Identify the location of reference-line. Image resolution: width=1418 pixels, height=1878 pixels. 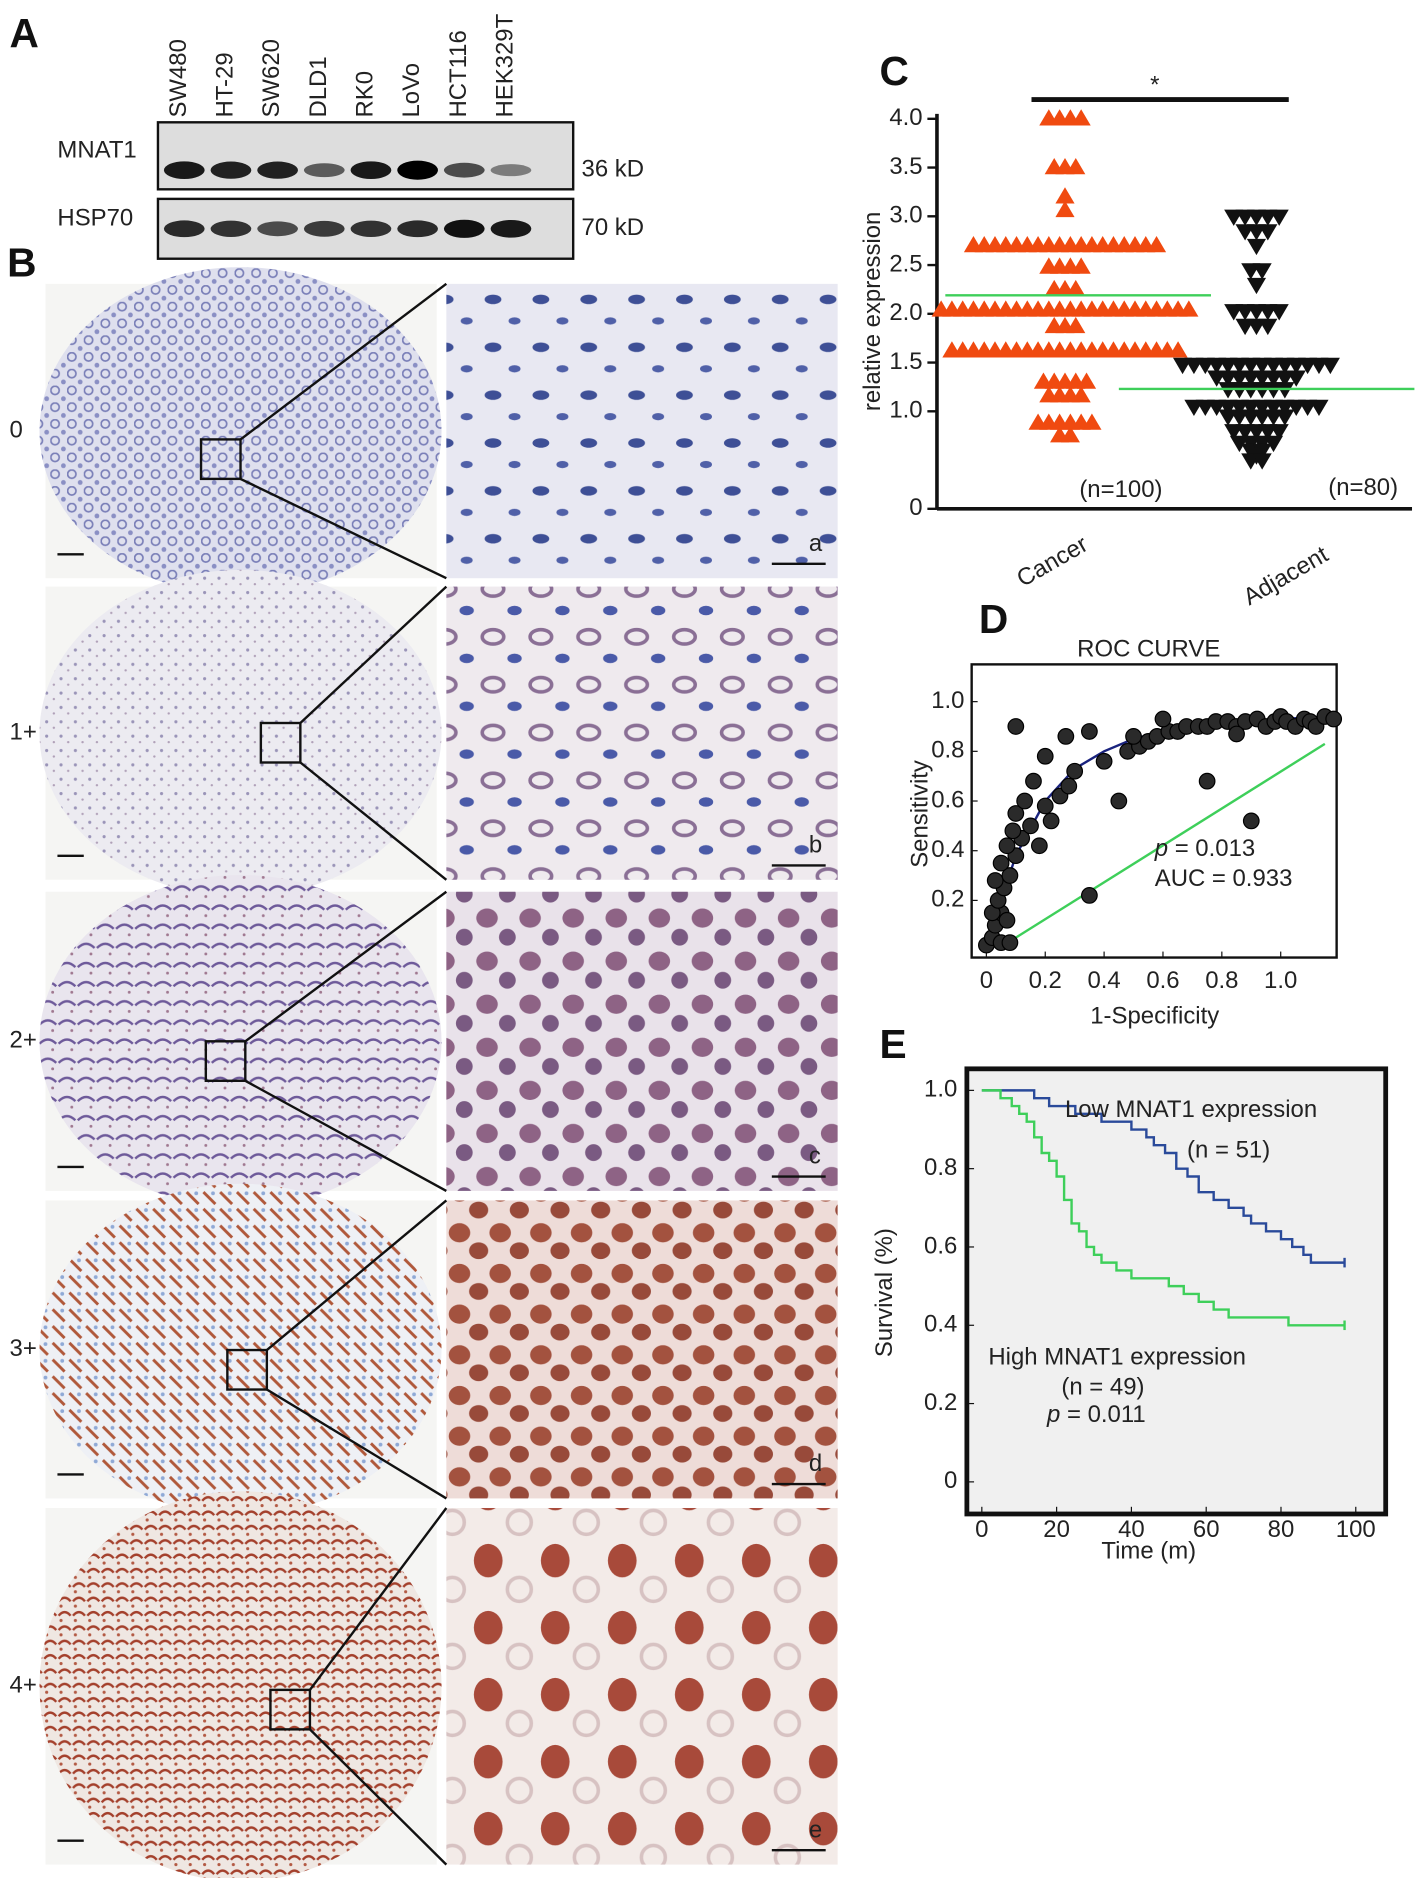
(1170, 840).